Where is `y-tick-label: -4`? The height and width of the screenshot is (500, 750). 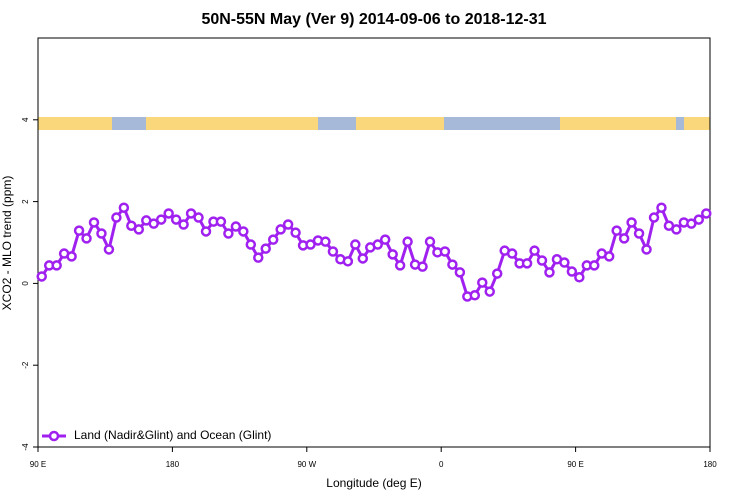 y-tick-label: -4 is located at coordinates (25, 447).